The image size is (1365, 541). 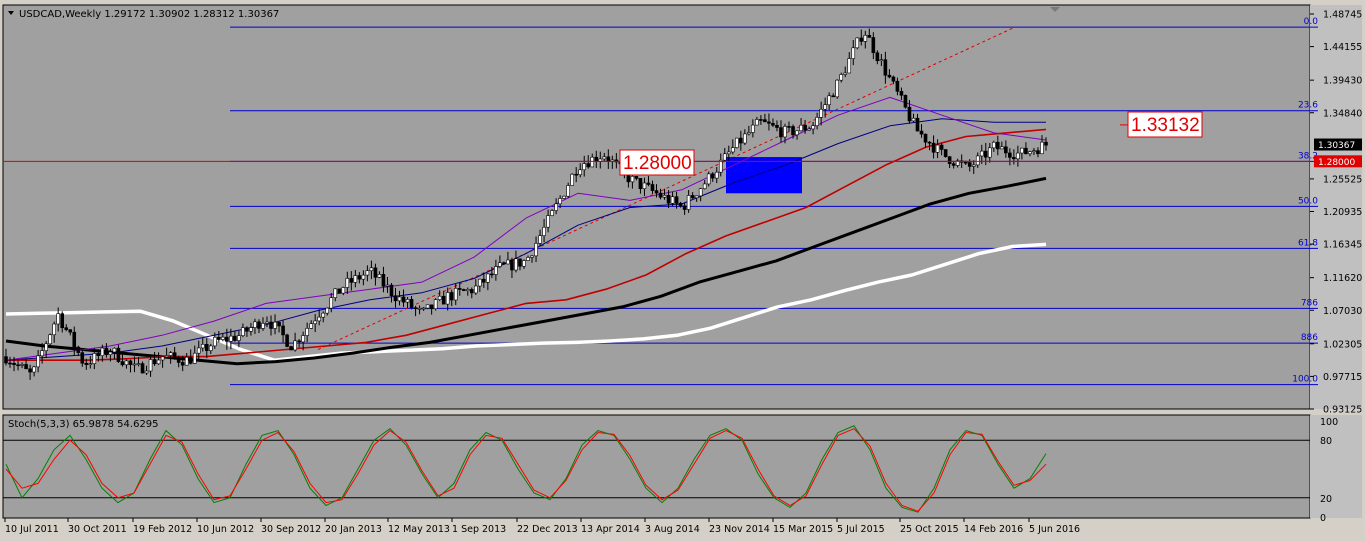 What do you see at coordinates (11, 13) in the screenshot?
I see `collapse-arrow-icon` at bounding box center [11, 13].